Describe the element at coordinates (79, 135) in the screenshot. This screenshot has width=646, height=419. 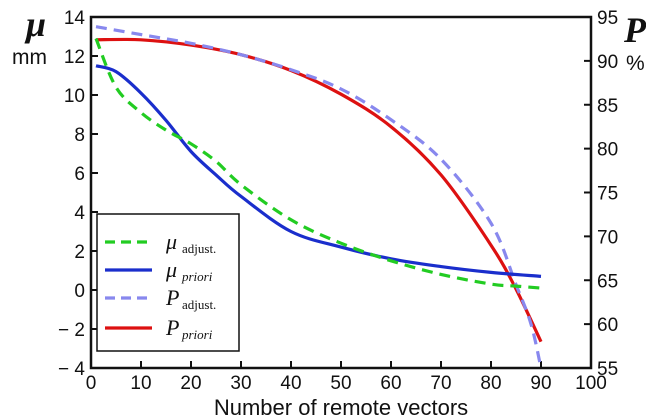
I see `left-y-tick-label: 8` at that location.